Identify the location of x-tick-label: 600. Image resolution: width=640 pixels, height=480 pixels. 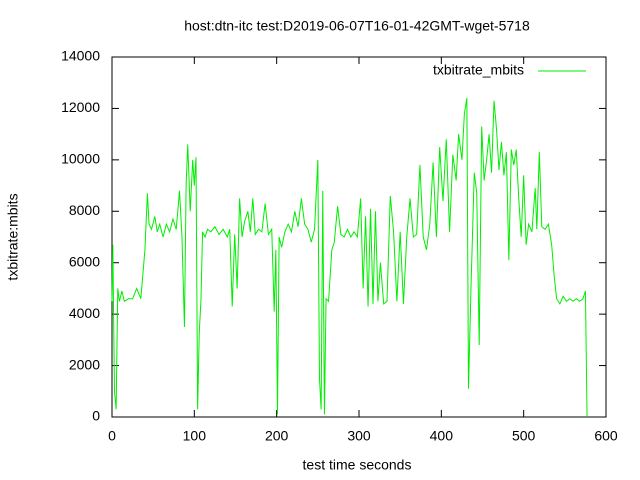
(606, 436).